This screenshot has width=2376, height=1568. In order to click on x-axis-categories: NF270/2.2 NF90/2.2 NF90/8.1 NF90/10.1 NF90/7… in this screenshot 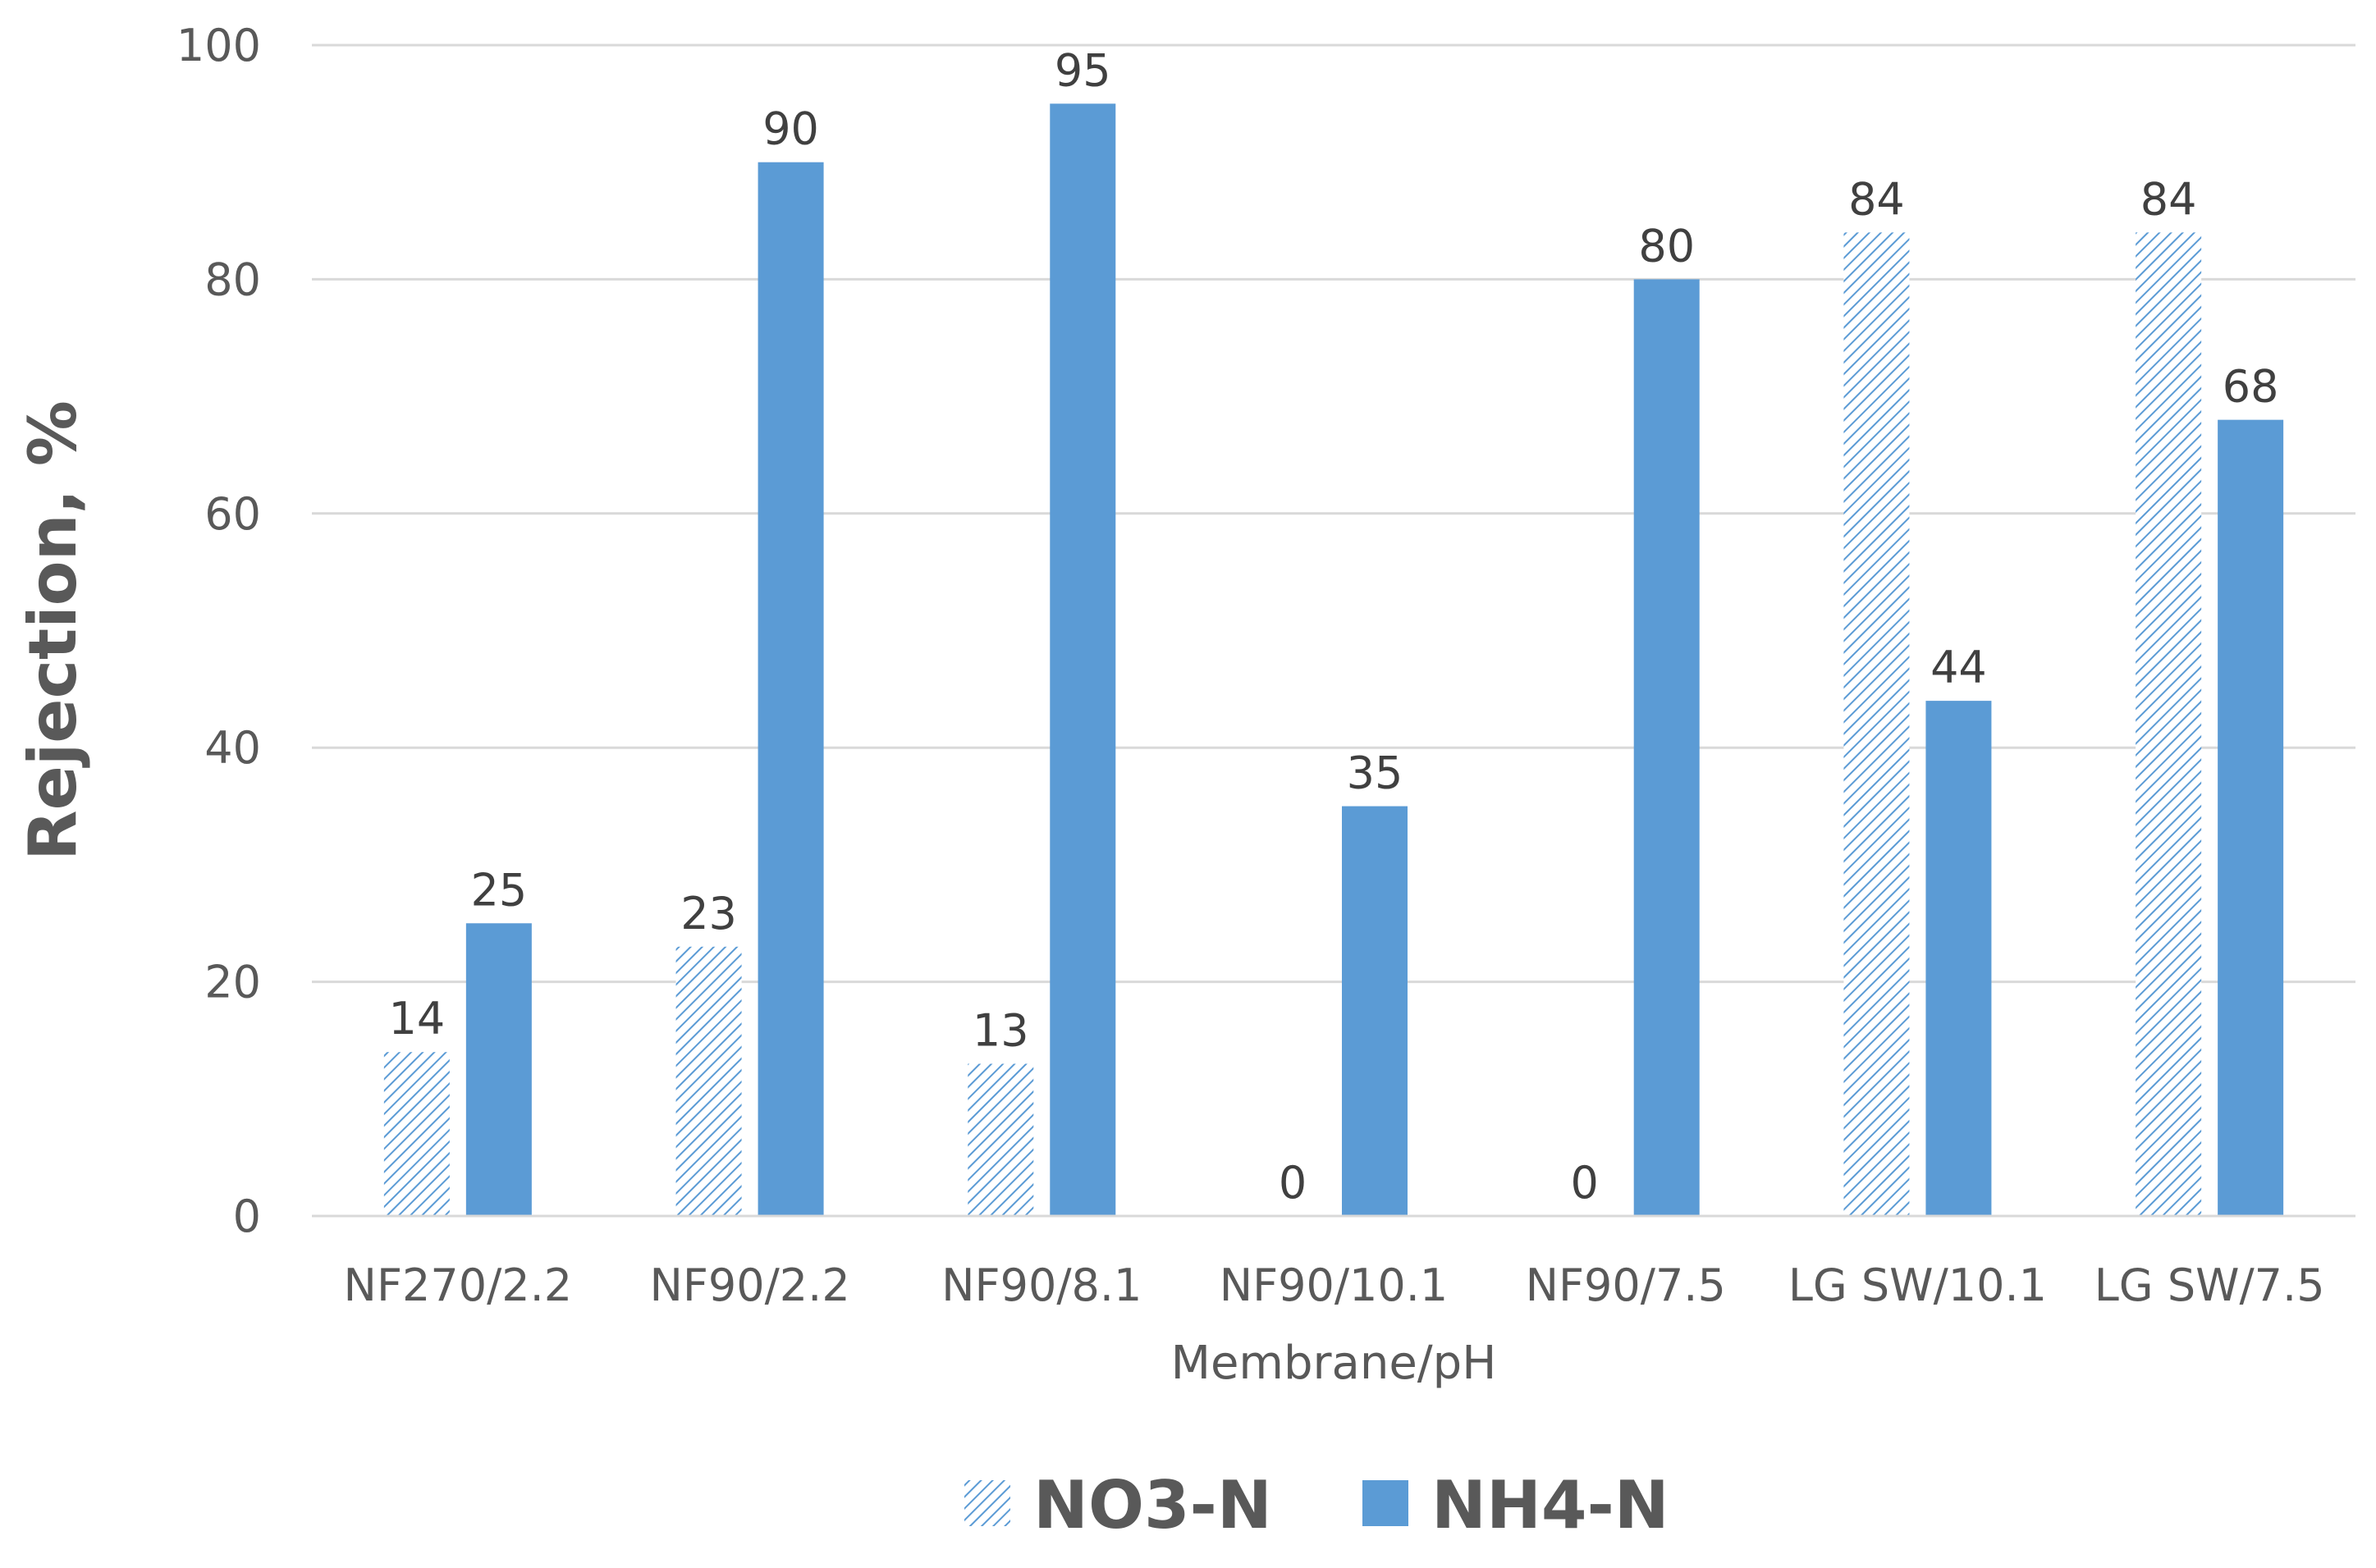, I will do `click(1334, 1285)`.